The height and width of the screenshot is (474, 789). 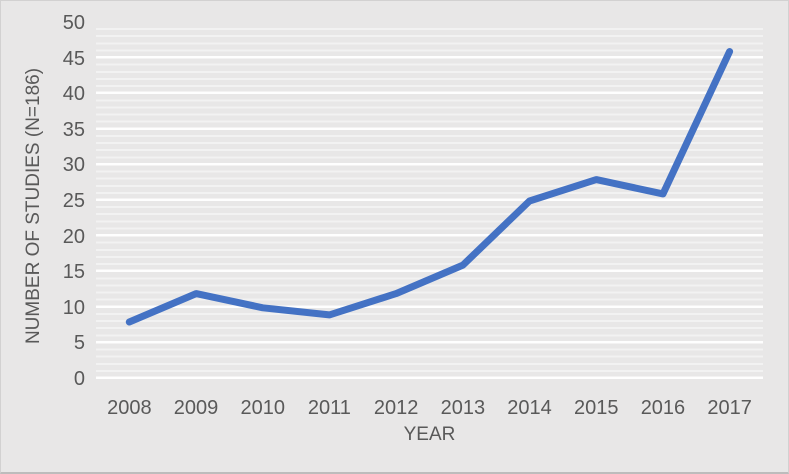 What do you see at coordinates (429, 434) in the screenshot?
I see `x-axis-title: YEAR` at bounding box center [429, 434].